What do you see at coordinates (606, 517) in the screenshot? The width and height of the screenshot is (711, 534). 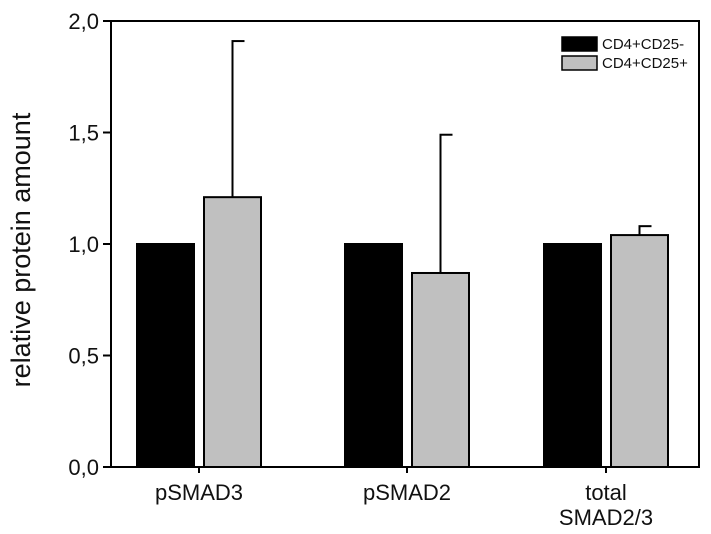 I see `x-tick-label: SMAD2/3` at bounding box center [606, 517].